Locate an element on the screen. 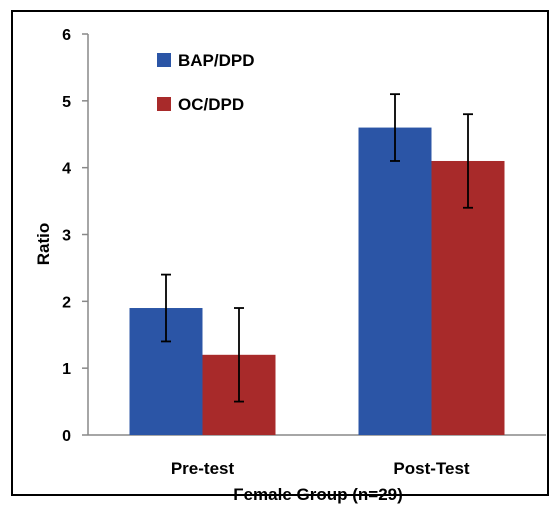 Image resolution: width=555 pixels, height=513 pixels. category-labels: Pre-test Post-Test is located at coordinates (320, 468).